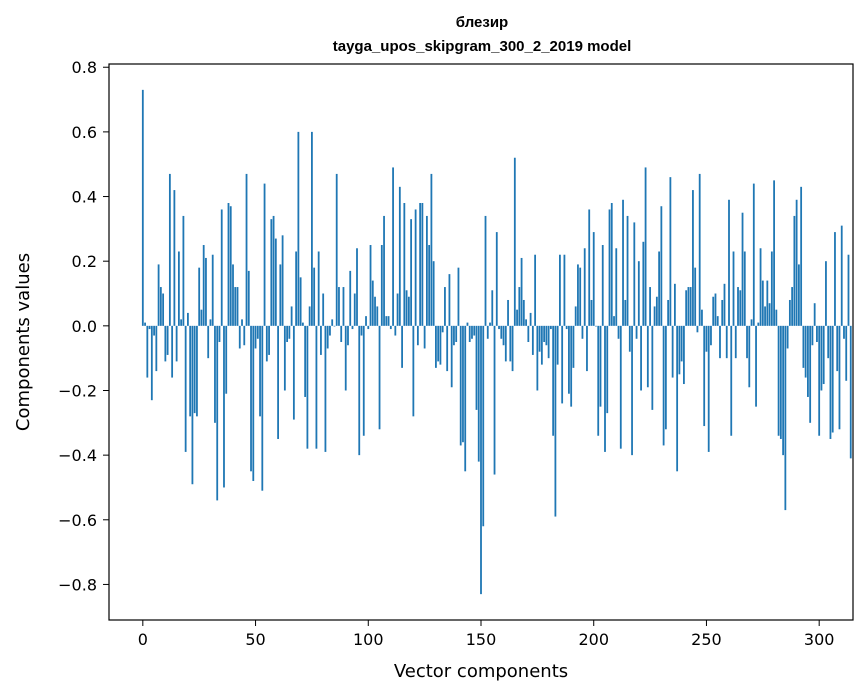 The image size is (867, 696). What do you see at coordinates (84, 67) in the screenshot?
I see `y-tick-label: 0.8` at bounding box center [84, 67].